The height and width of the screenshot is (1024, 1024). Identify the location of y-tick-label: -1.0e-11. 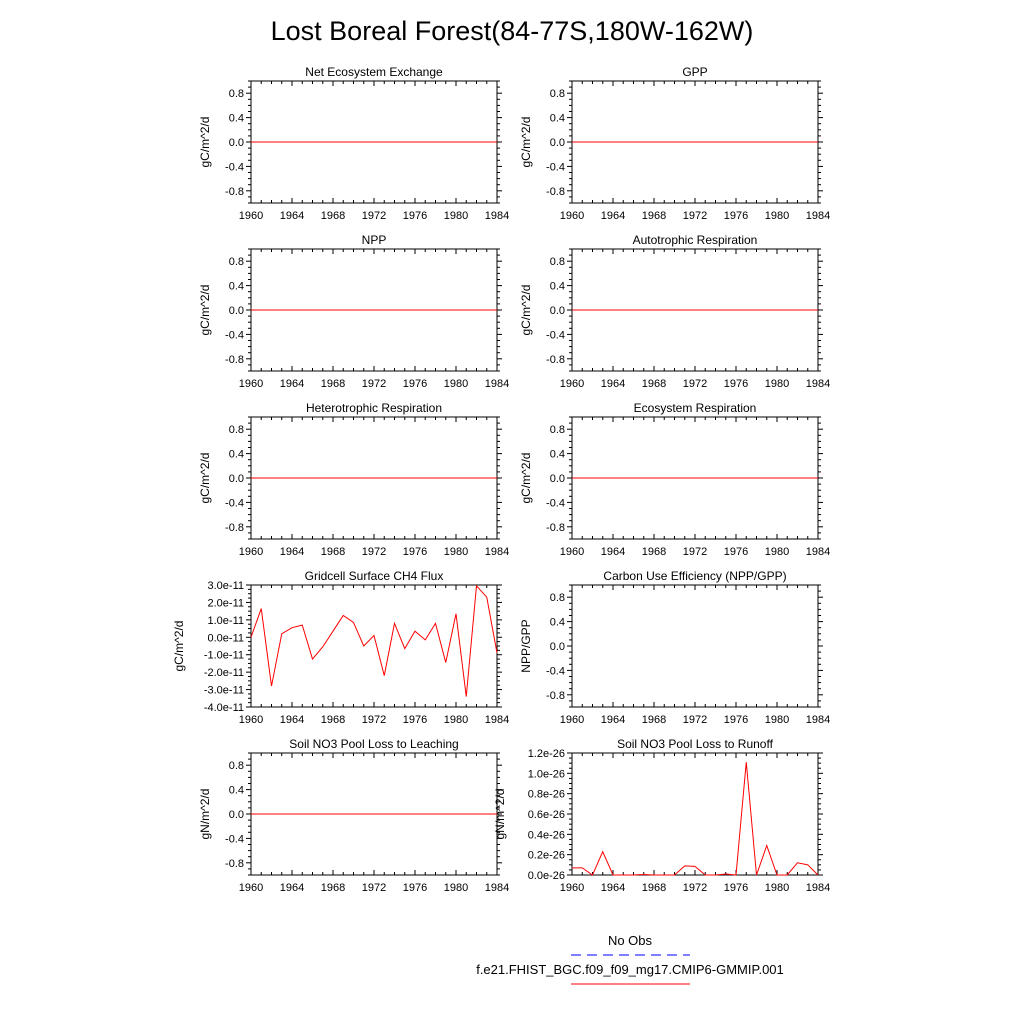
(224, 656).